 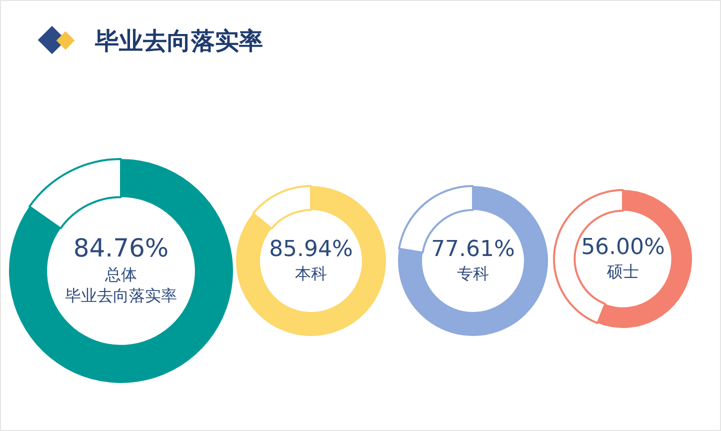 What do you see at coordinates (311, 274) in the screenshot?
I see `text: 本科` at bounding box center [311, 274].